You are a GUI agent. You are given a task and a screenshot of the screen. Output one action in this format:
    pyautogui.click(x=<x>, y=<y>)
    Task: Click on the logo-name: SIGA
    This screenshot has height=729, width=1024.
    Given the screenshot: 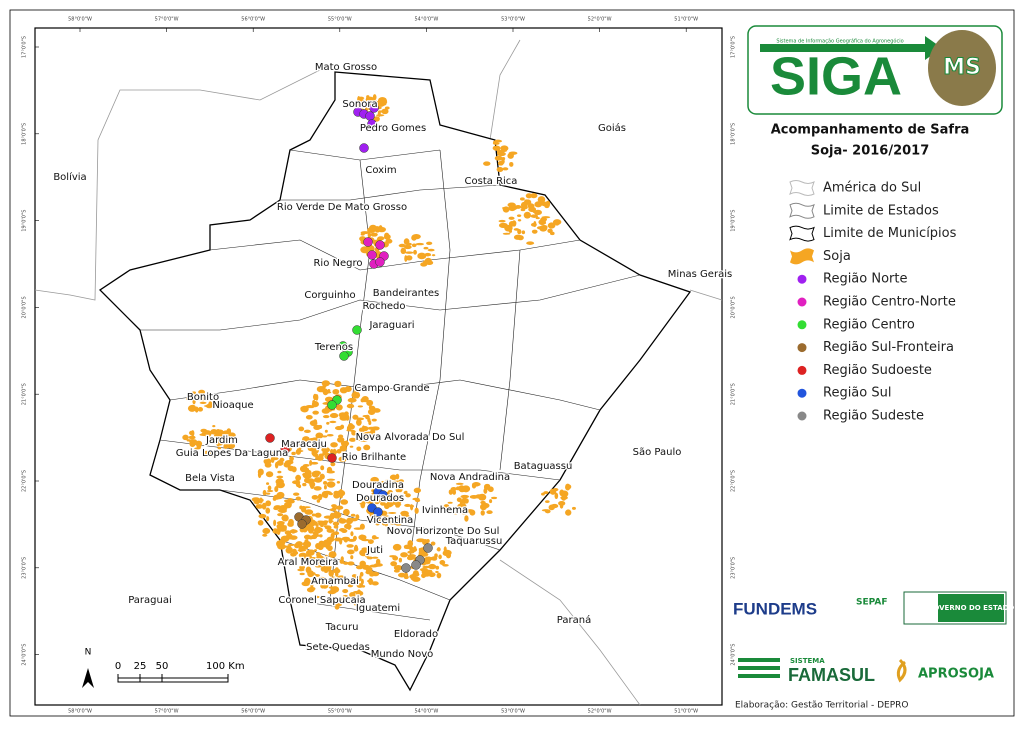 What is the action you would take?
    pyautogui.click(x=836, y=76)
    